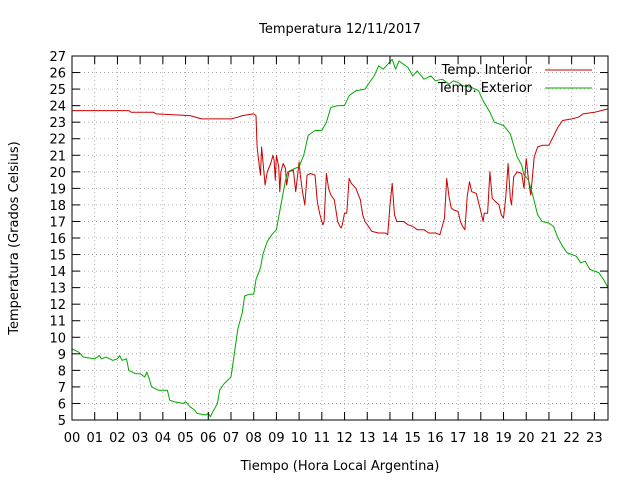  Describe the element at coordinates (62, 421) in the screenshot. I see `y-tick-label: 5` at that location.